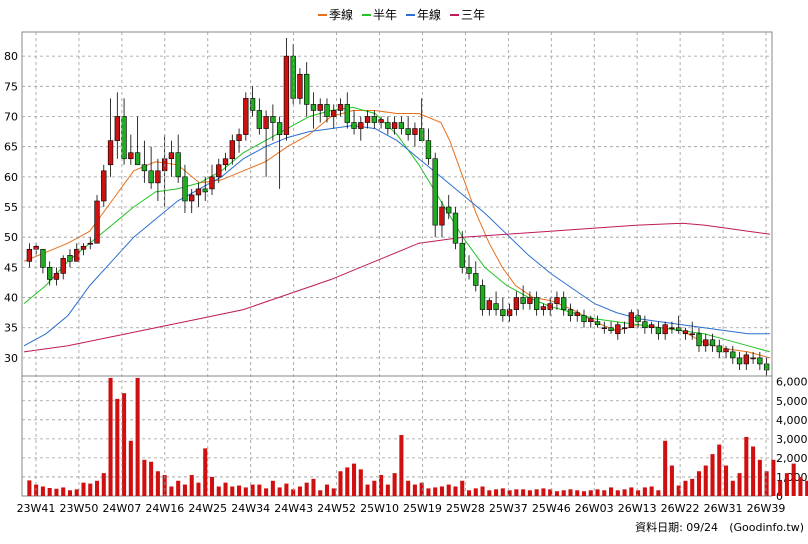 This screenshot has width=808, height=544. Describe the element at coordinates (11, 298) in the screenshot. I see `price-tick-label: 40` at that location.